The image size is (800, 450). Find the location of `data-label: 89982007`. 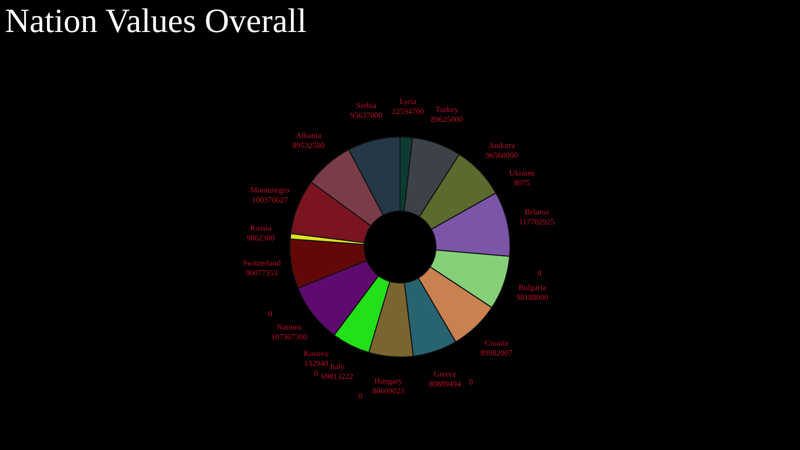

data-label: 89982007 is located at coordinates (496, 353).